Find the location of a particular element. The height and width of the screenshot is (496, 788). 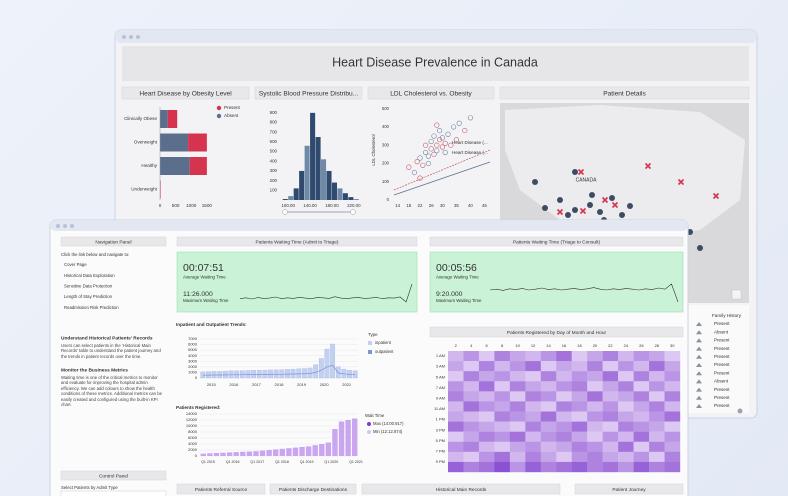

panel-title: Heart Disease by Obesity Level is located at coordinates (185, 93).